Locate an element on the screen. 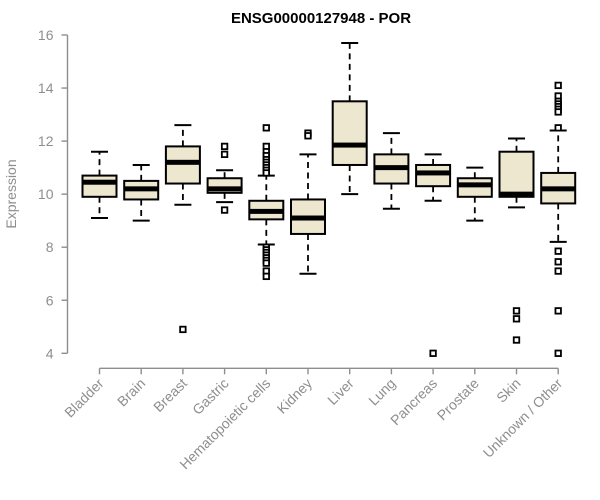 This screenshot has height=500, width=600. x-tick-label-prostate: Prostate is located at coordinates (458, 399).